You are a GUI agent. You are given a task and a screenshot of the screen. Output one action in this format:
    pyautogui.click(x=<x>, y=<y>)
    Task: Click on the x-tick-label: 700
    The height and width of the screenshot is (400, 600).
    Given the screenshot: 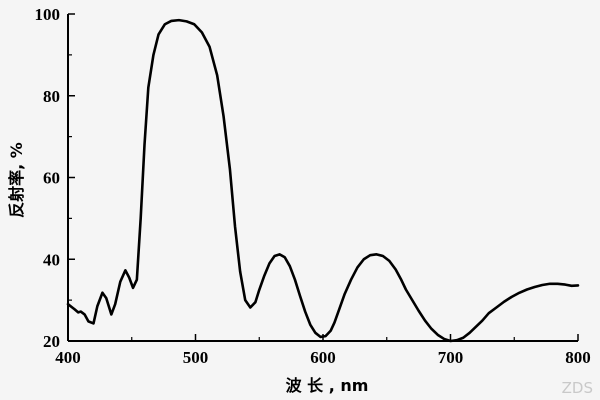 What is the action you would take?
    pyautogui.click(x=451, y=357)
    